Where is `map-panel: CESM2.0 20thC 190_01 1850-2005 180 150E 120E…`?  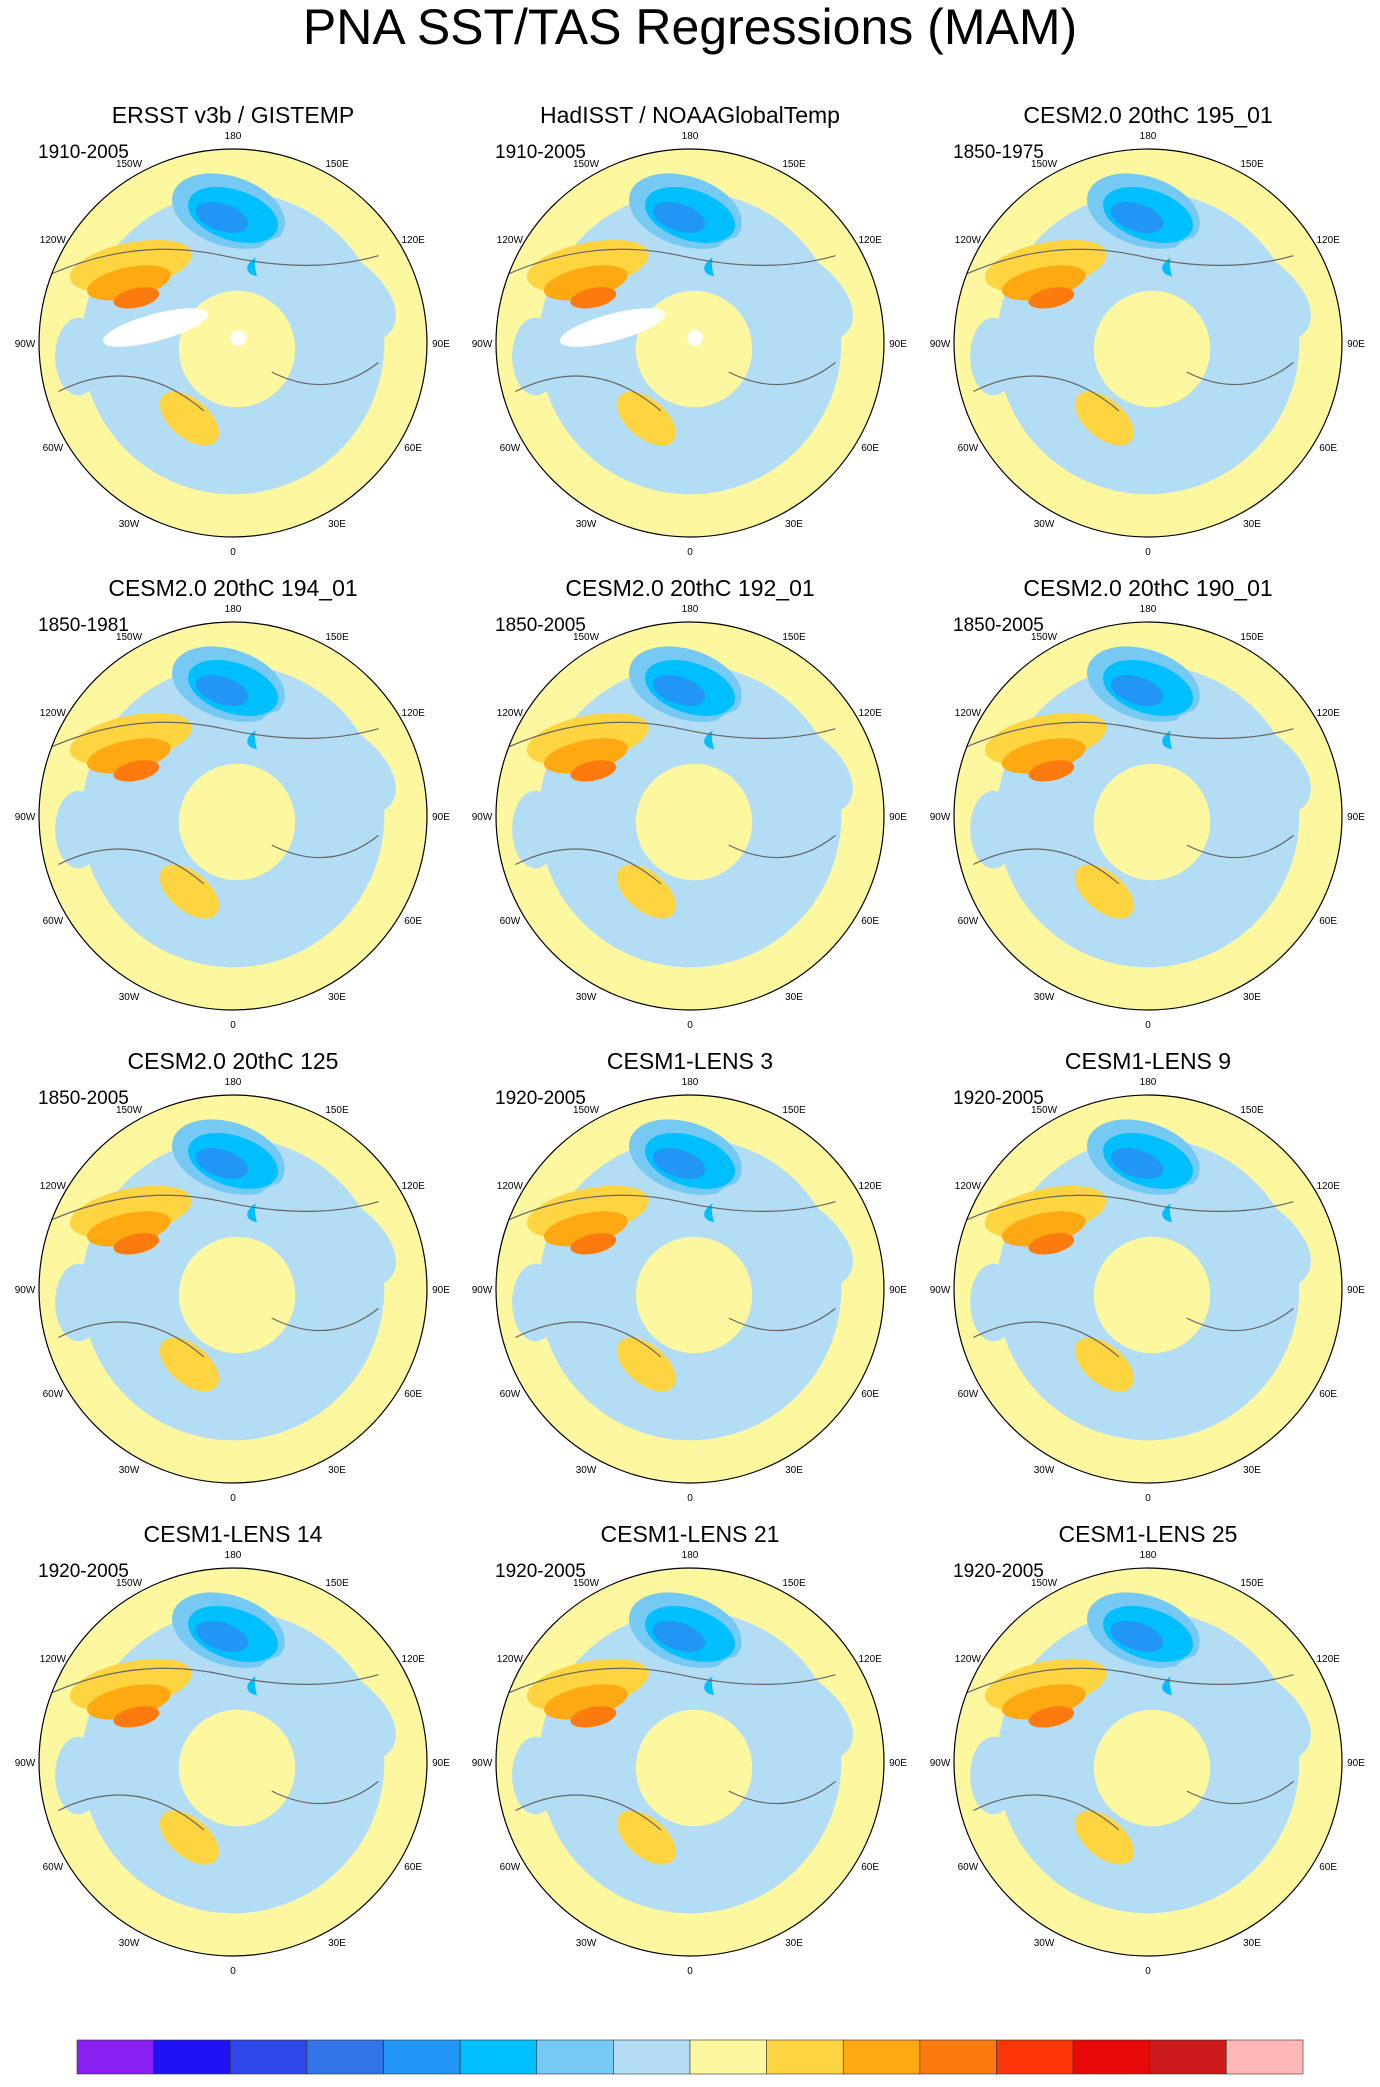 map-panel: CESM2.0 20thC 190_01 1850-2005 180 150E 120E… is located at coordinates (1148, 803).